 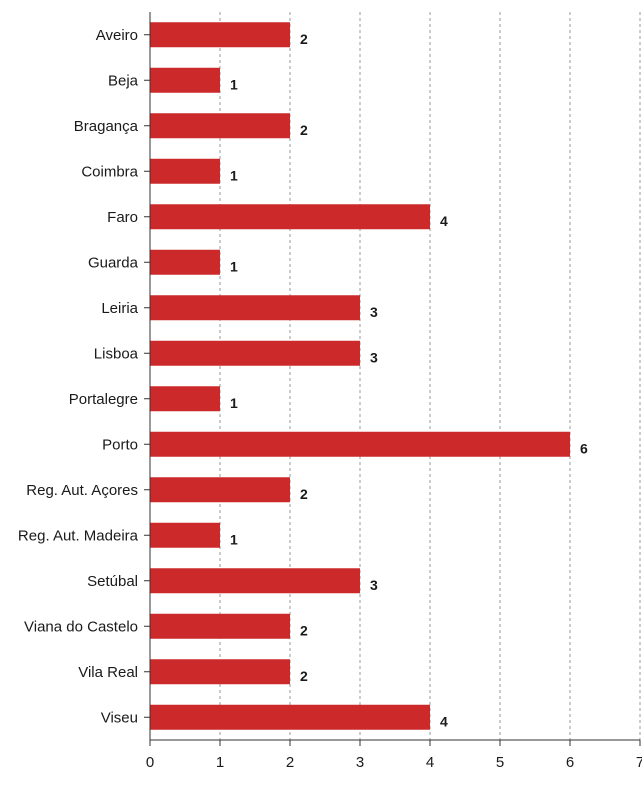 What do you see at coordinates (78, 535) in the screenshot?
I see `category-label: Reg. Aut. Madeira` at bounding box center [78, 535].